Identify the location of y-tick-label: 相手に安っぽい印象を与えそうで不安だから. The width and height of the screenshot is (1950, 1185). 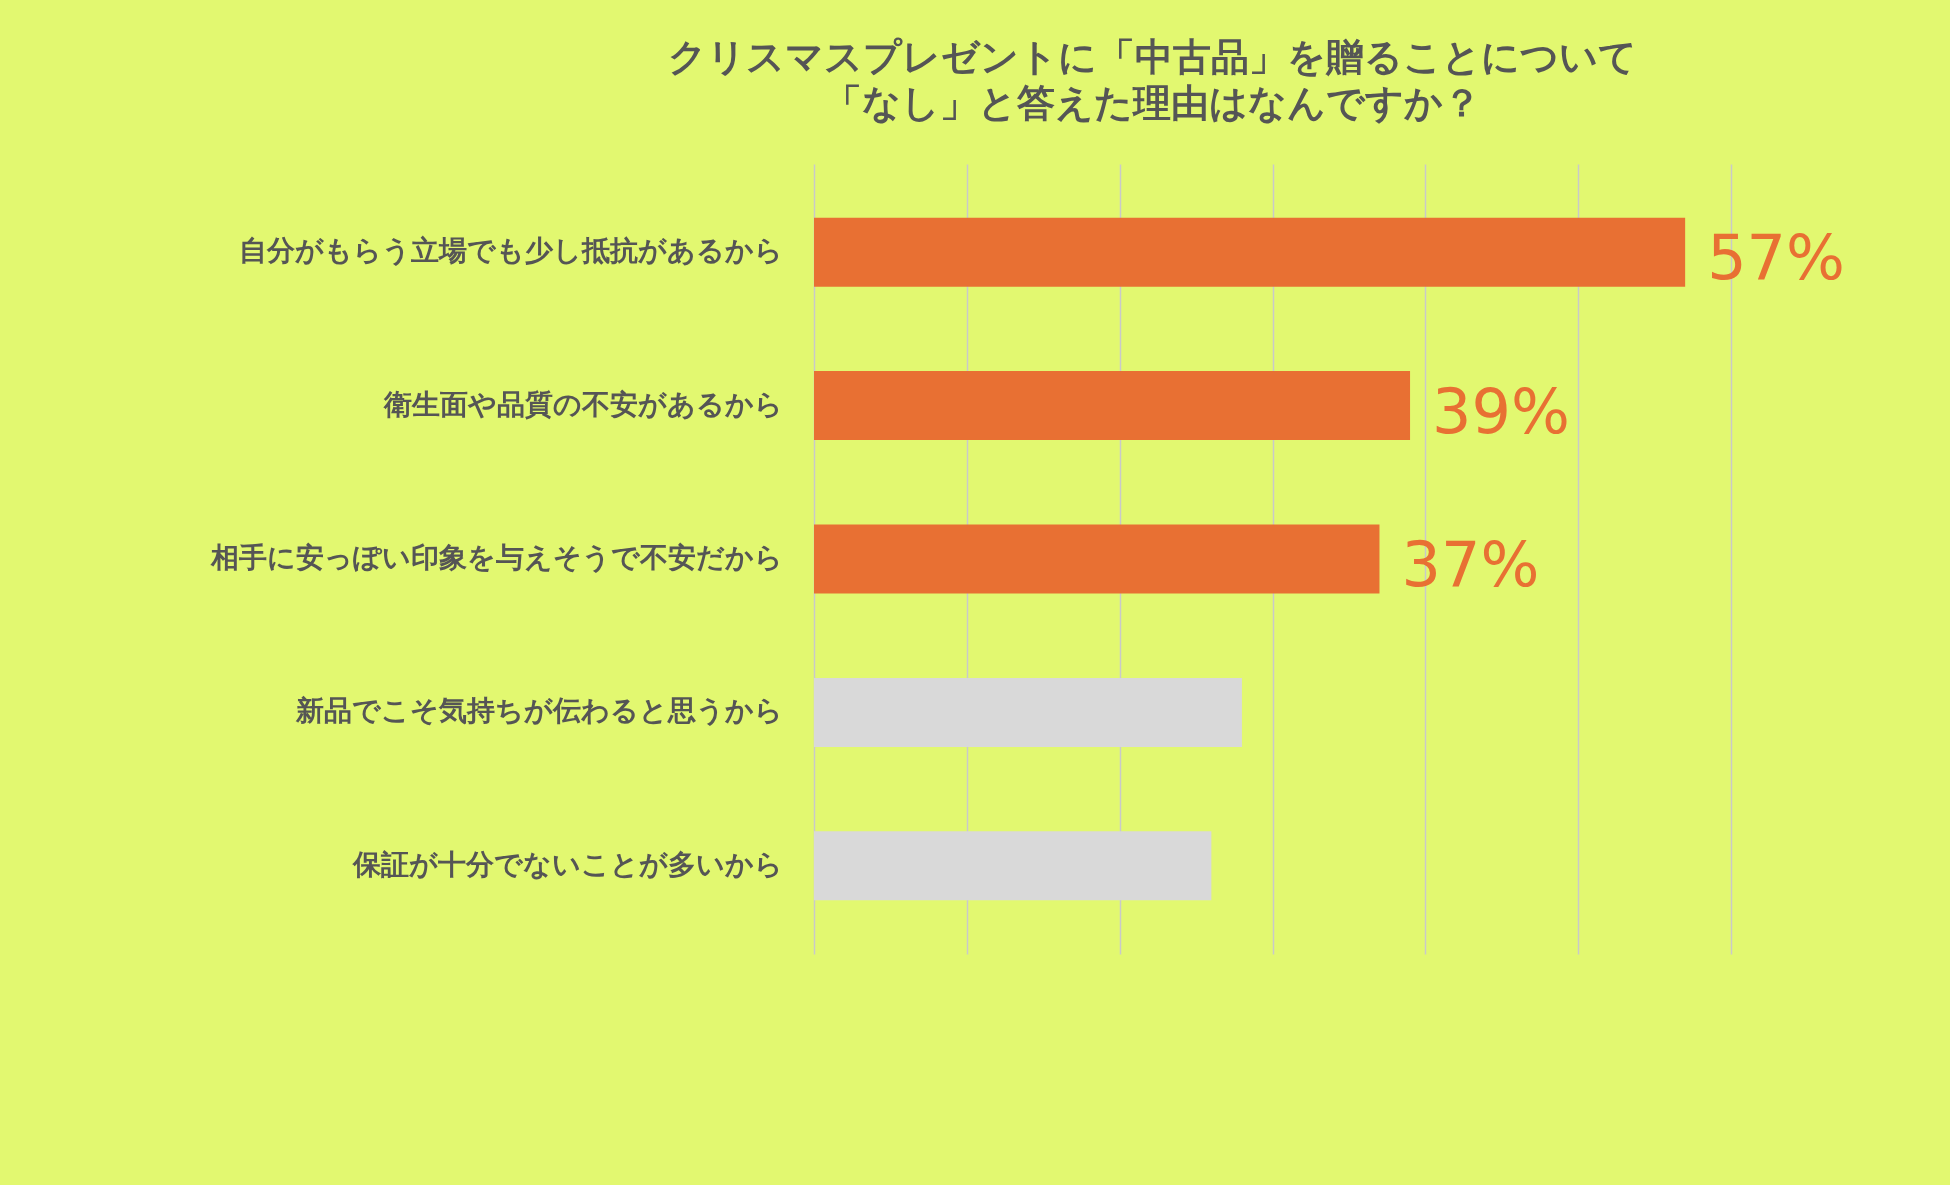
(496, 557).